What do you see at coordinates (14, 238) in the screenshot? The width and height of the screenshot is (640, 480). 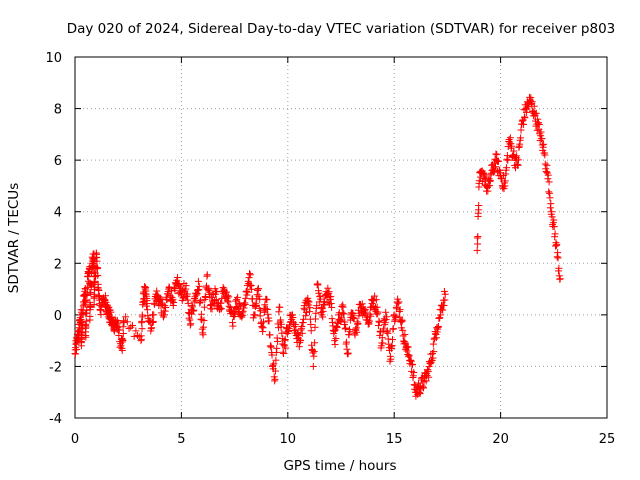 I see `y-axis-label: SDTVAR / TECUs` at bounding box center [14, 238].